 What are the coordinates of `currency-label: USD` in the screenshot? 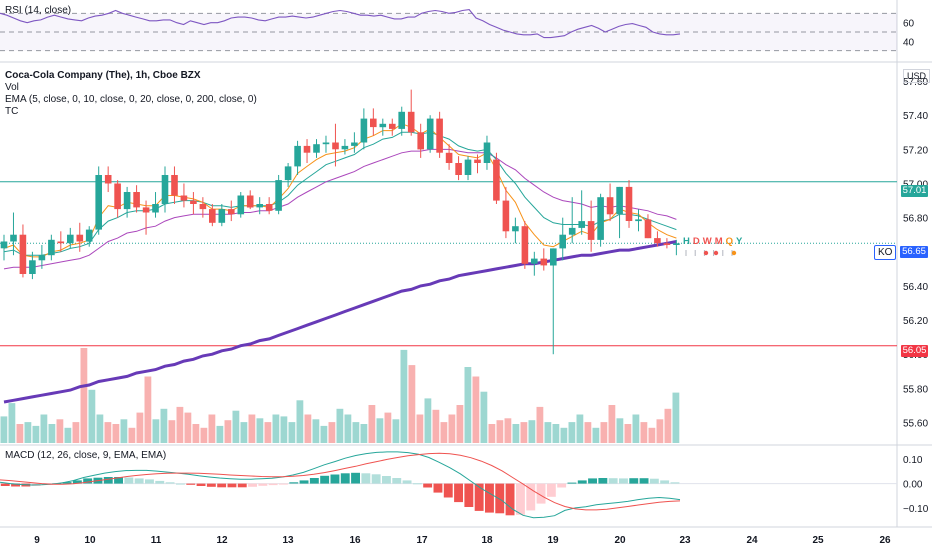 It's located at (917, 76).